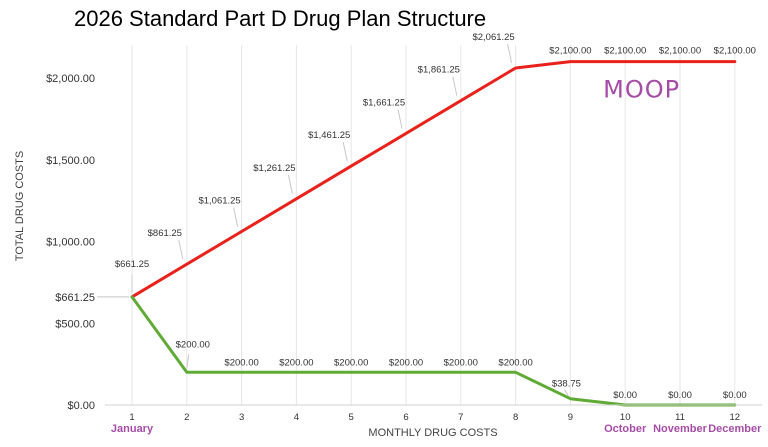  Describe the element at coordinates (735, 417) in the screenshot. I see `x-tick-label: 12` at that location.